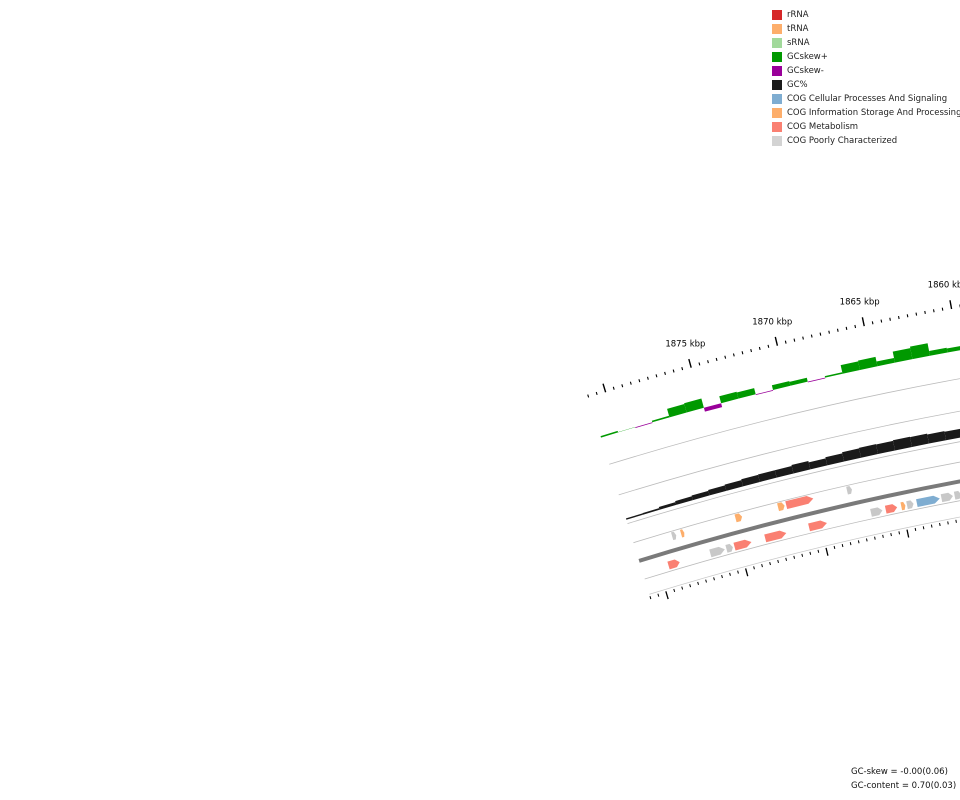 Image resolution: width=960 pixels, height=800 pixels. Describe the element at coordinates (777, 99) in the screenshot. I see `legend-swatch-cog-cellular` at that location.